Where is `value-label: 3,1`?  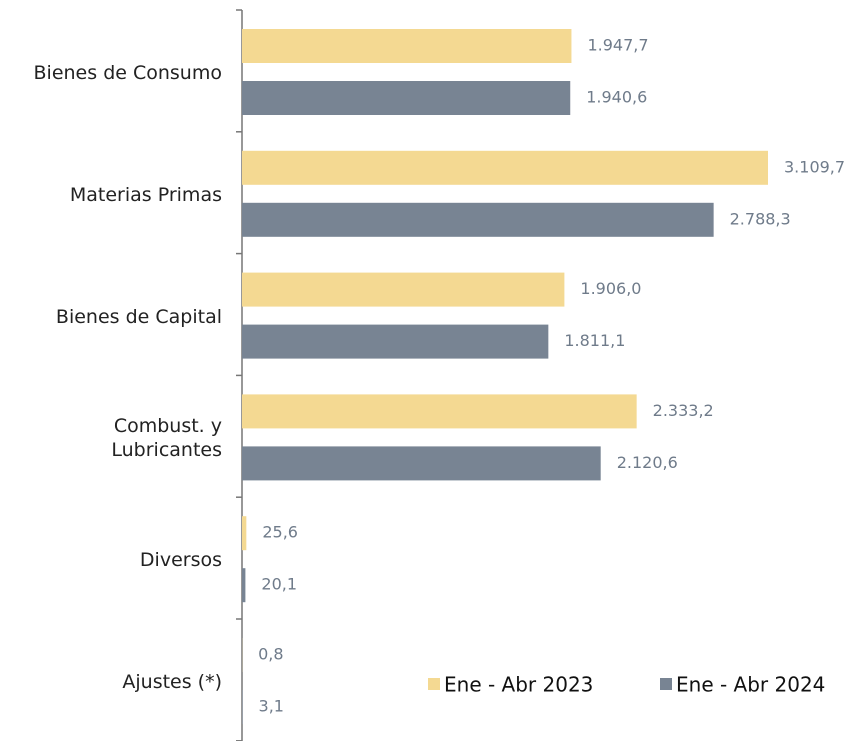 value-label: 3,1 is located at coordinates (271, 706).